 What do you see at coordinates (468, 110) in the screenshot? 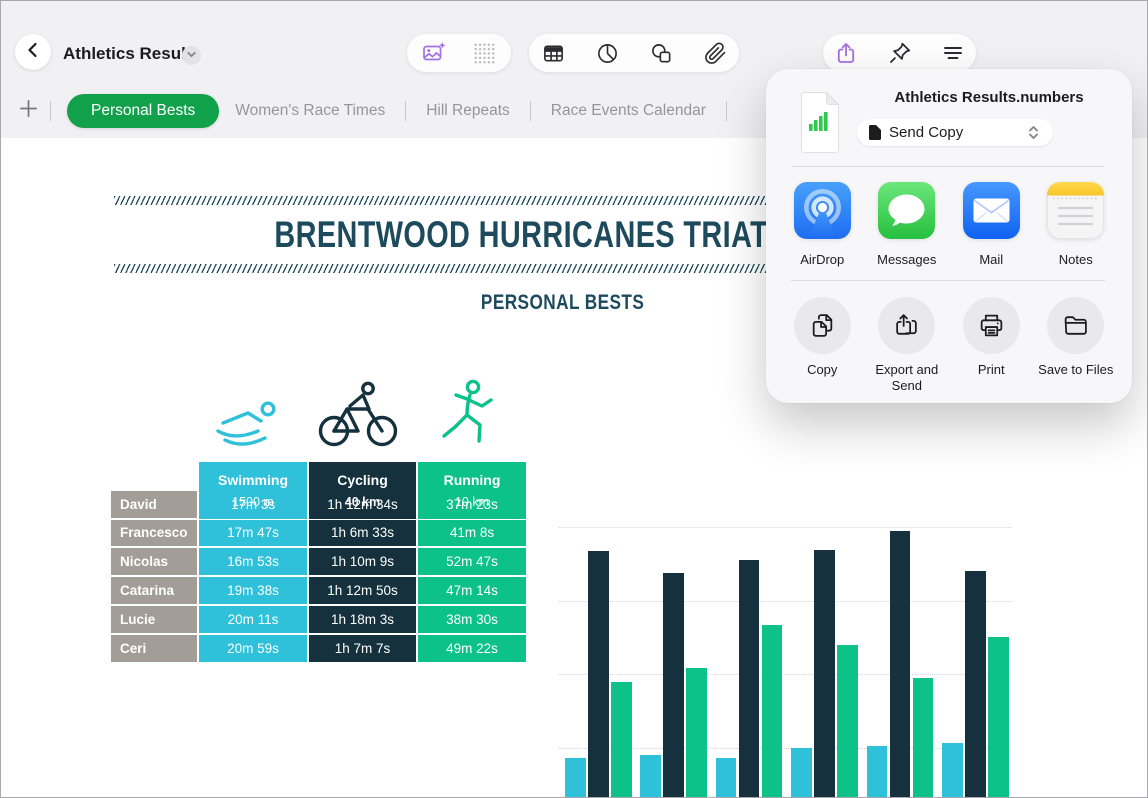
I see `sheet-tab-hill-repeats: Hill Repeats` at bounding box center [468, 110].